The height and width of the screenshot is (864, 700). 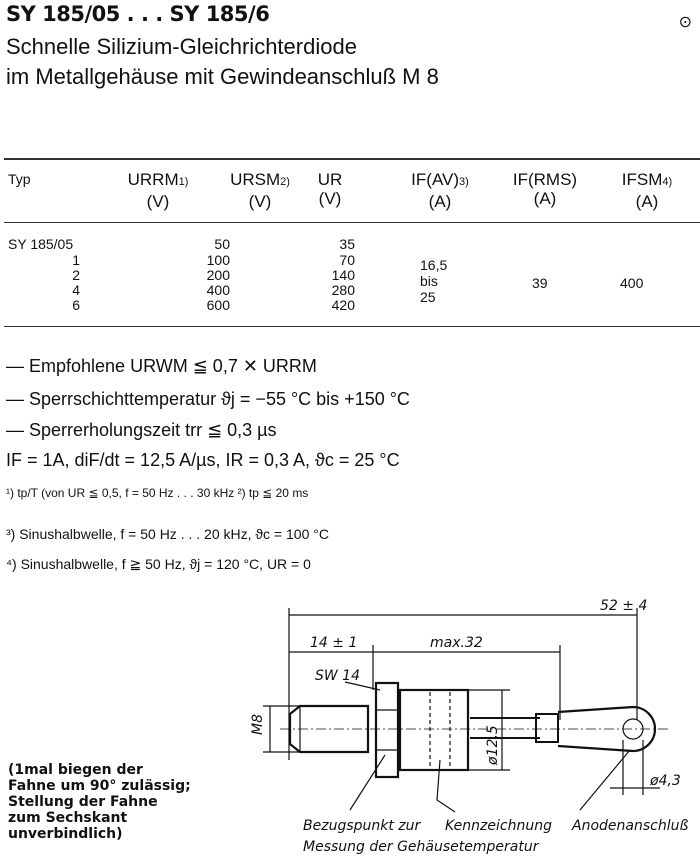 I want to click on table-bottom-rule, so click(x=352, y=326).